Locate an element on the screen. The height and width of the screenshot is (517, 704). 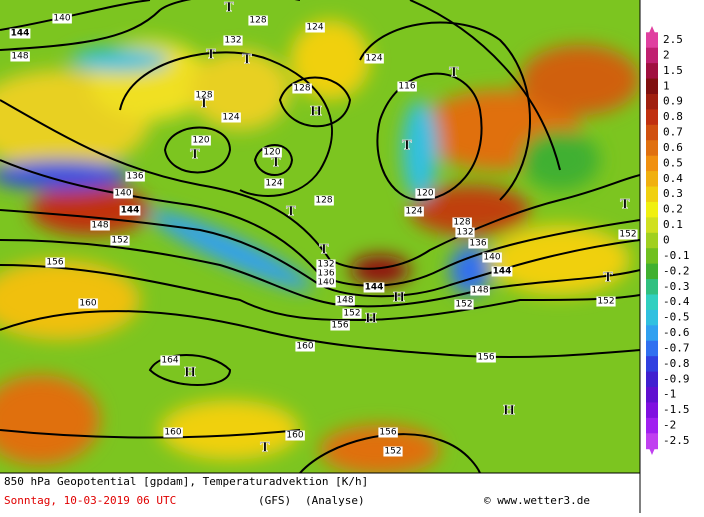
copyright: © www.wetter3.de is located at coordinates (537, 500).